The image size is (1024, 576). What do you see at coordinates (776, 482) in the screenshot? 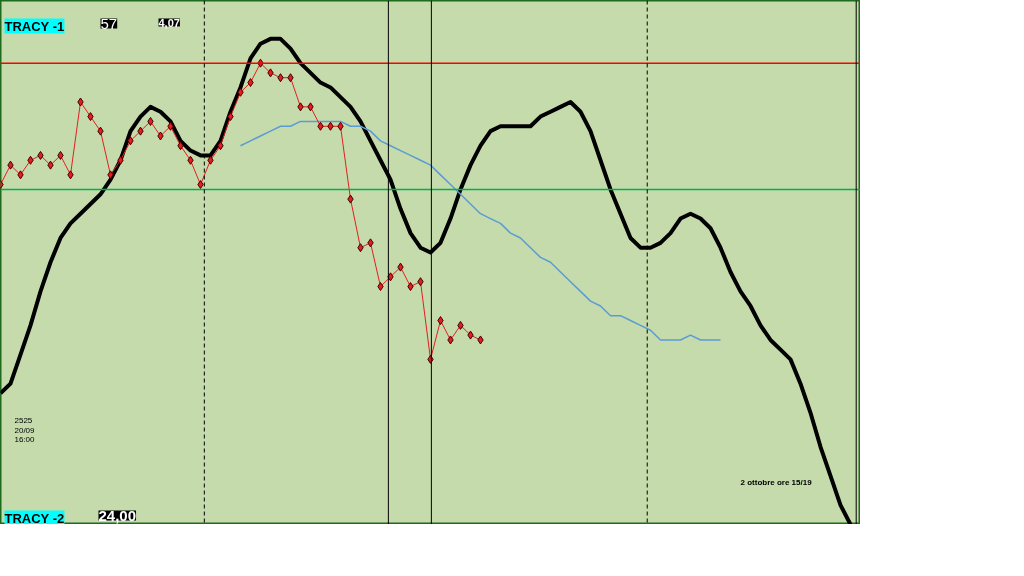
I see `annotation: 2 ottobre ore 15/19` at bounding box center [776, 482].